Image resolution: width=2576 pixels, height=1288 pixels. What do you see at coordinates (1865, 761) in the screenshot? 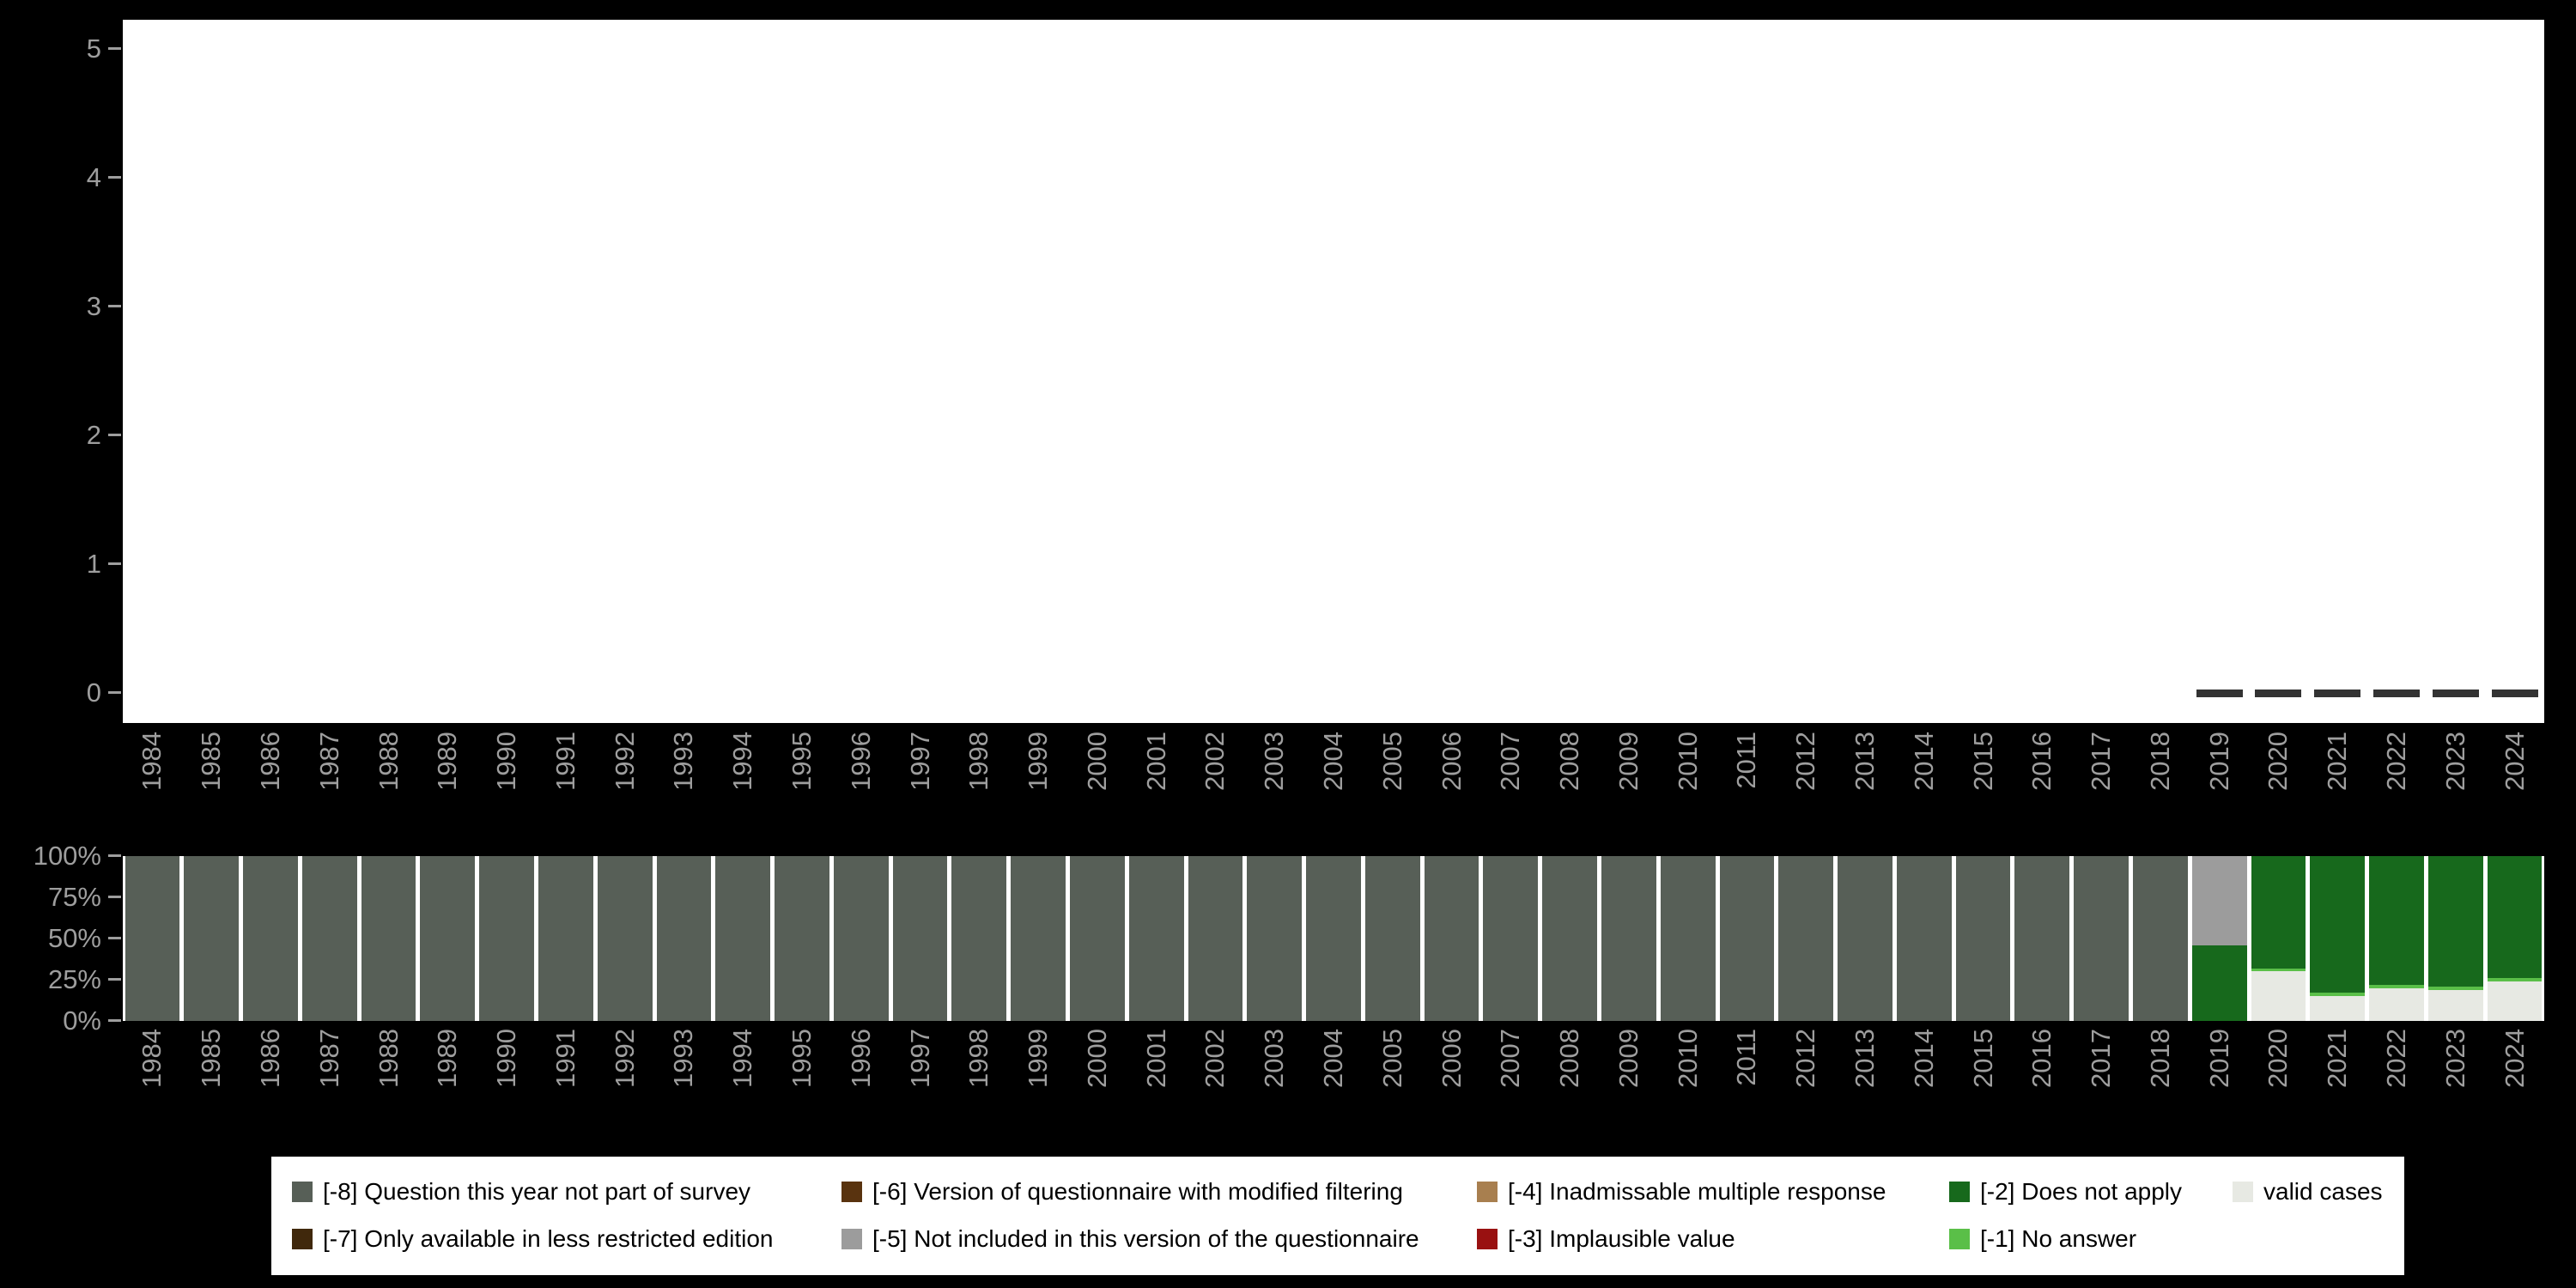
I see `x-tick-label: 2013` at bounding box center [1865, 761].